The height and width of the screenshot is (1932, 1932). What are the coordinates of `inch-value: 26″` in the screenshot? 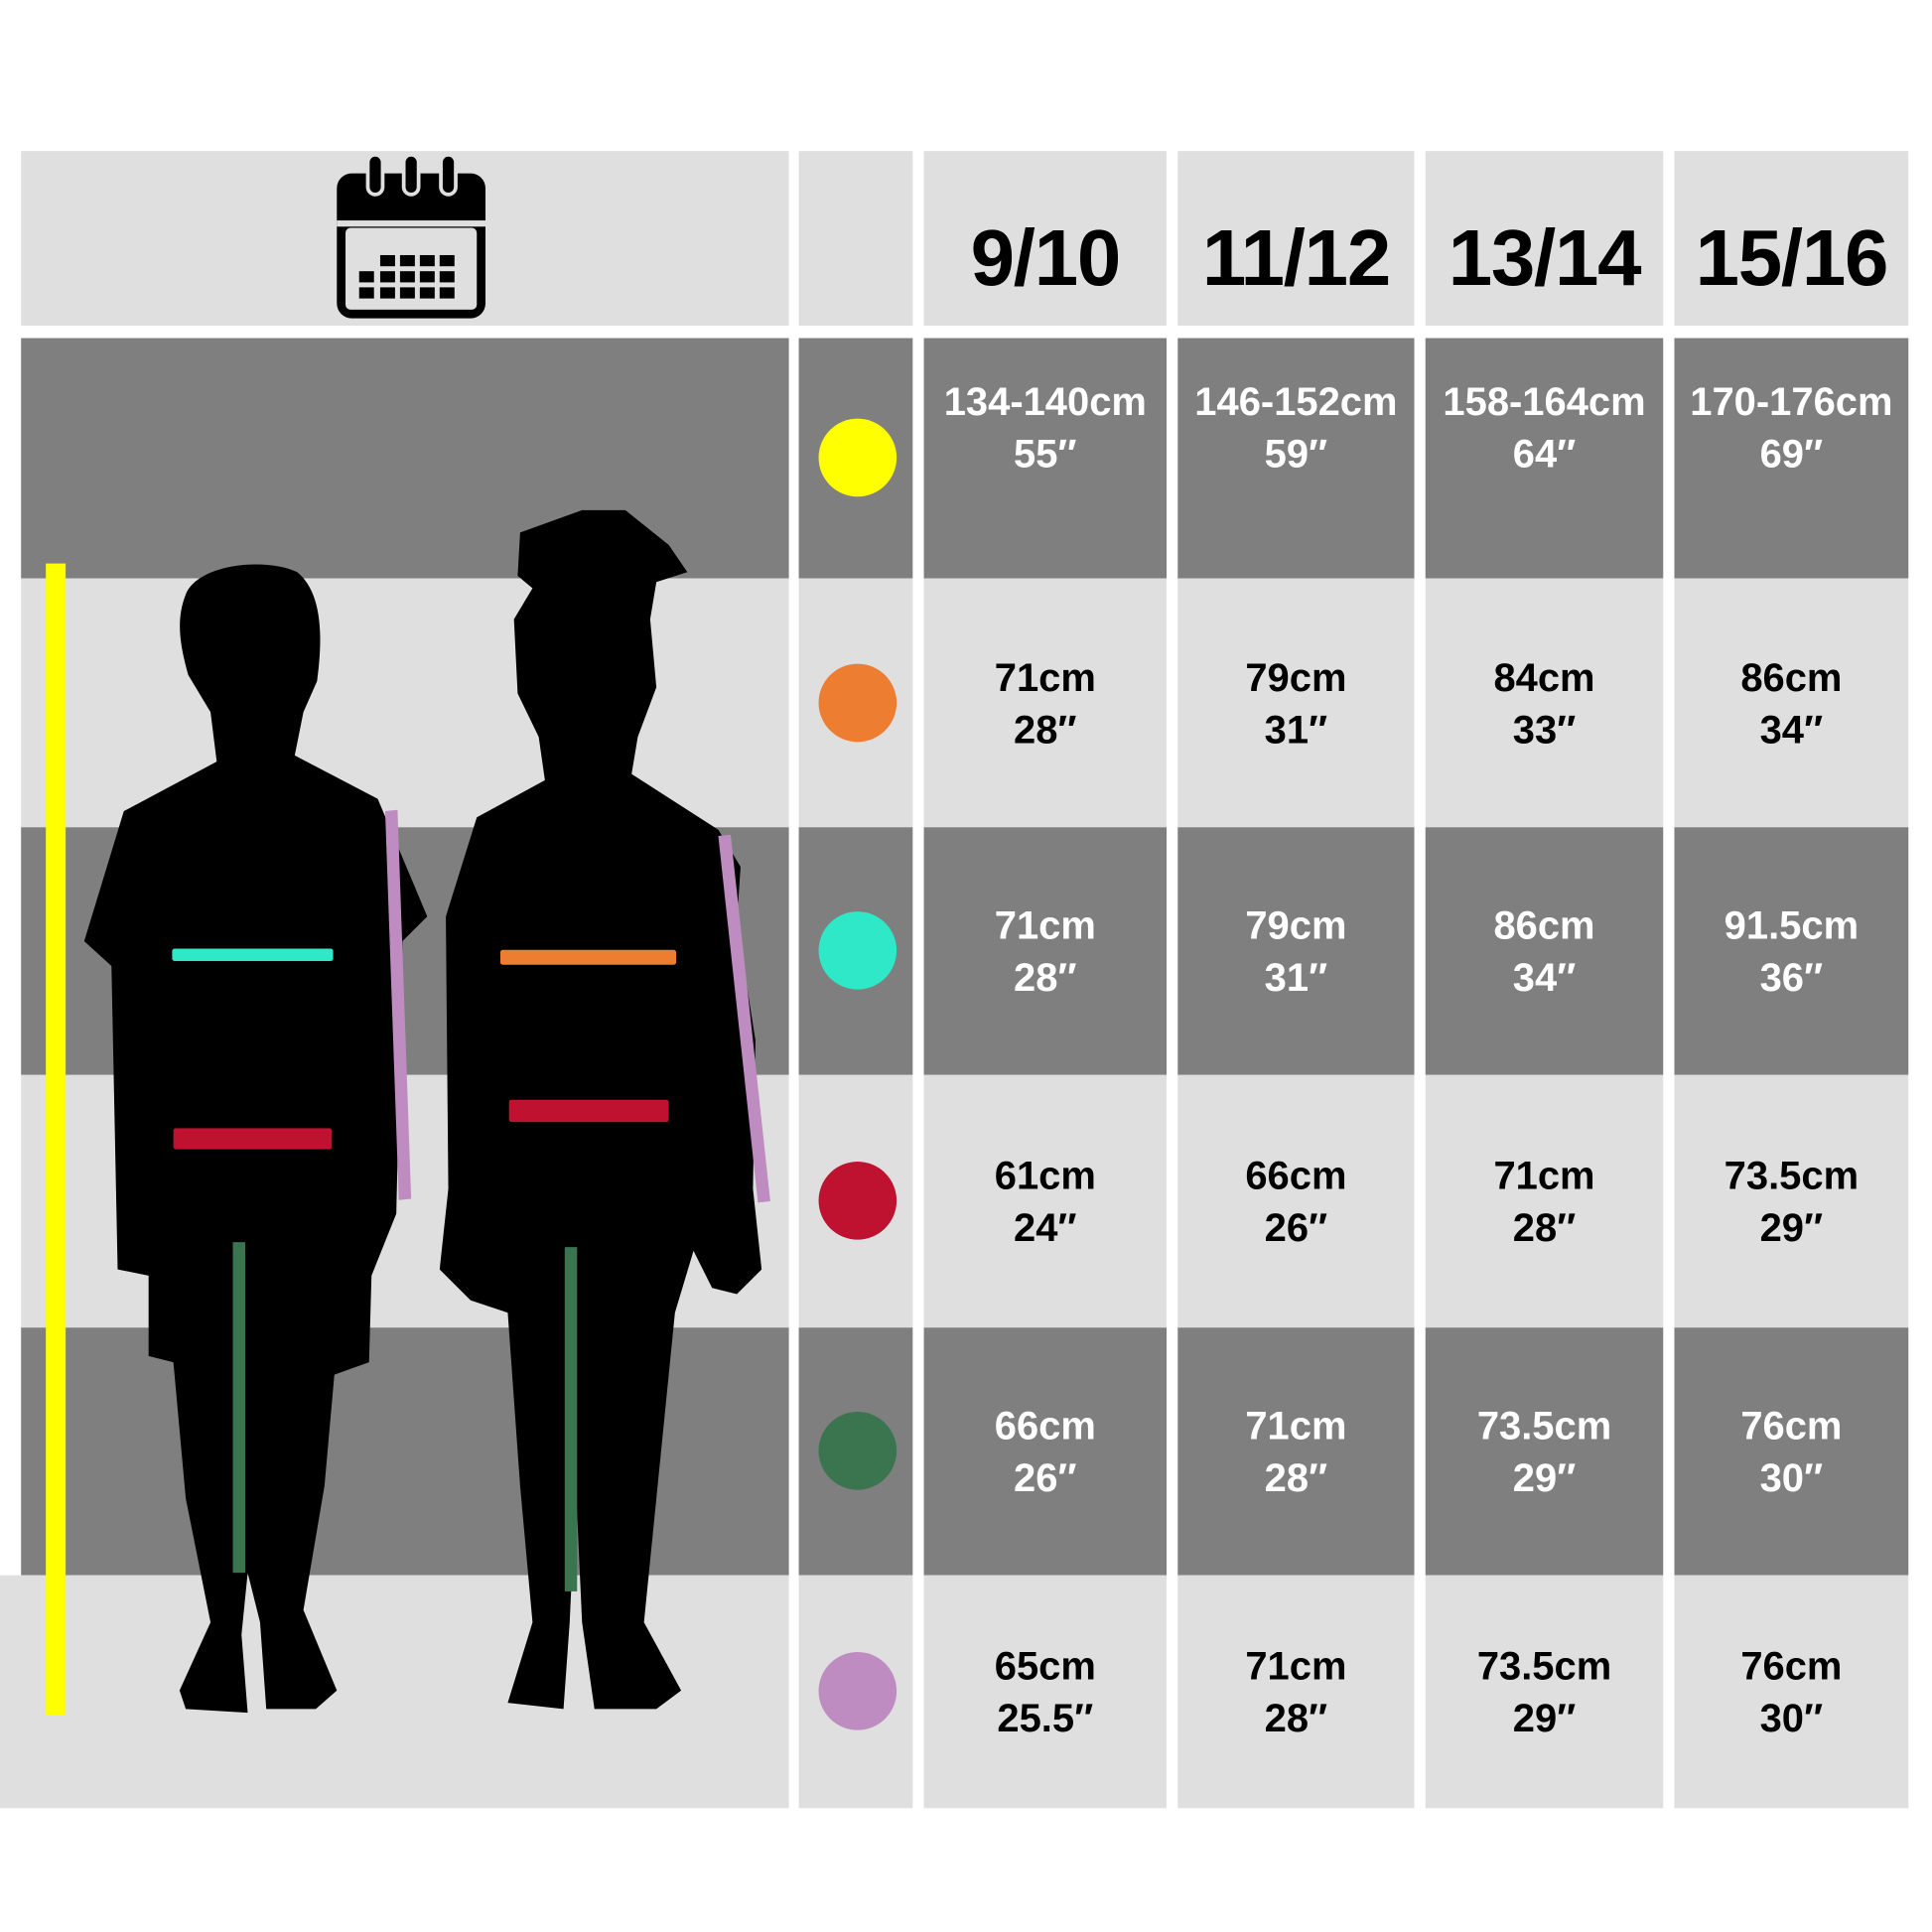 It's located at (1296, 1227).